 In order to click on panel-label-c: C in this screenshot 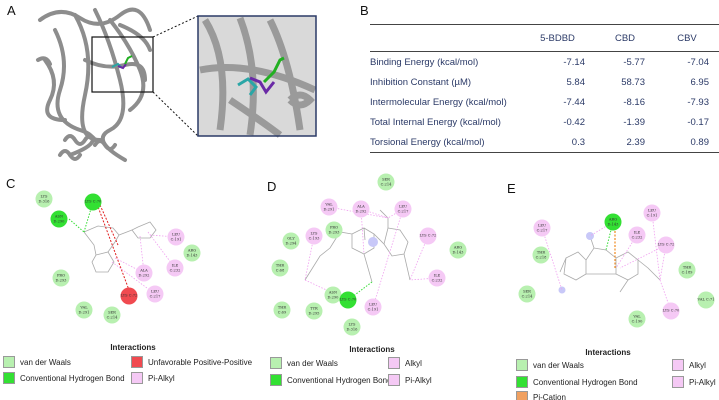, I will do `click(11, 183)`.